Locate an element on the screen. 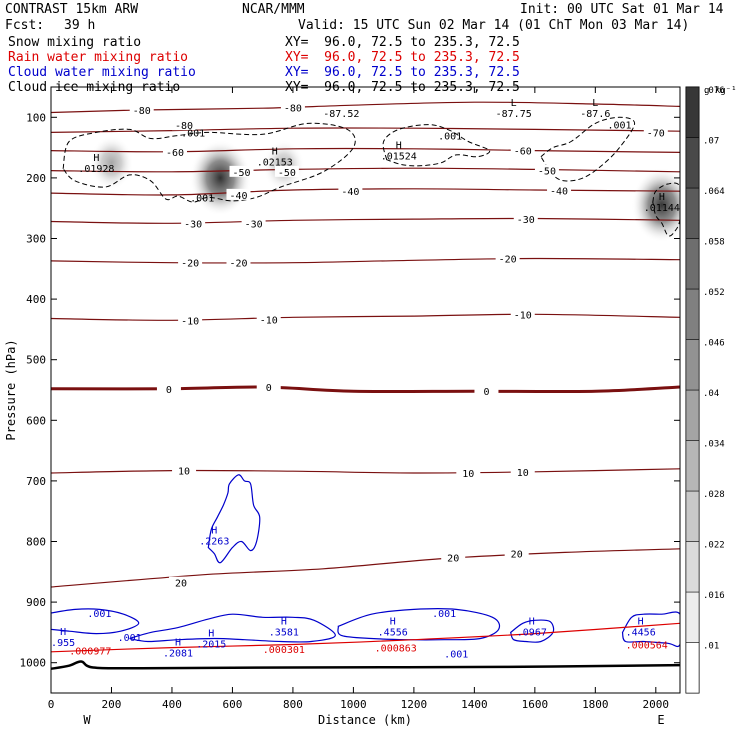  colorbar-tick-label: .076 is located at coordinates (714, 91).